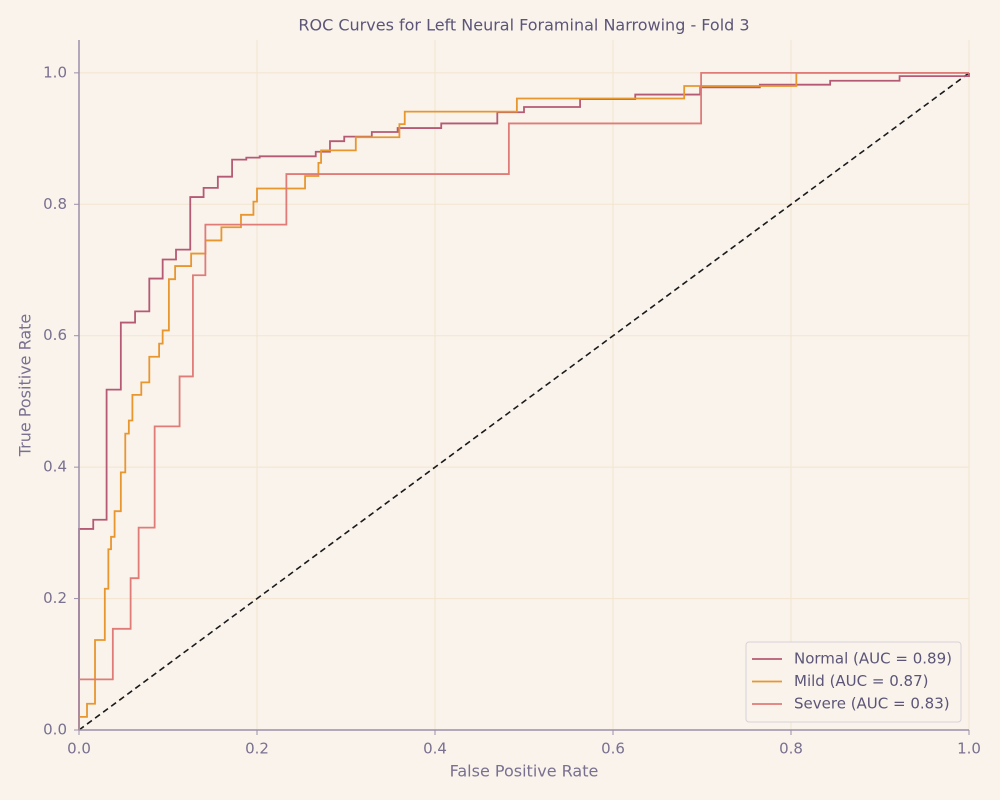  What do you see at coordinates (257, 749) in the screenshot?
I see `x-tick-label: 0.2` at bounding box center [257, 749].